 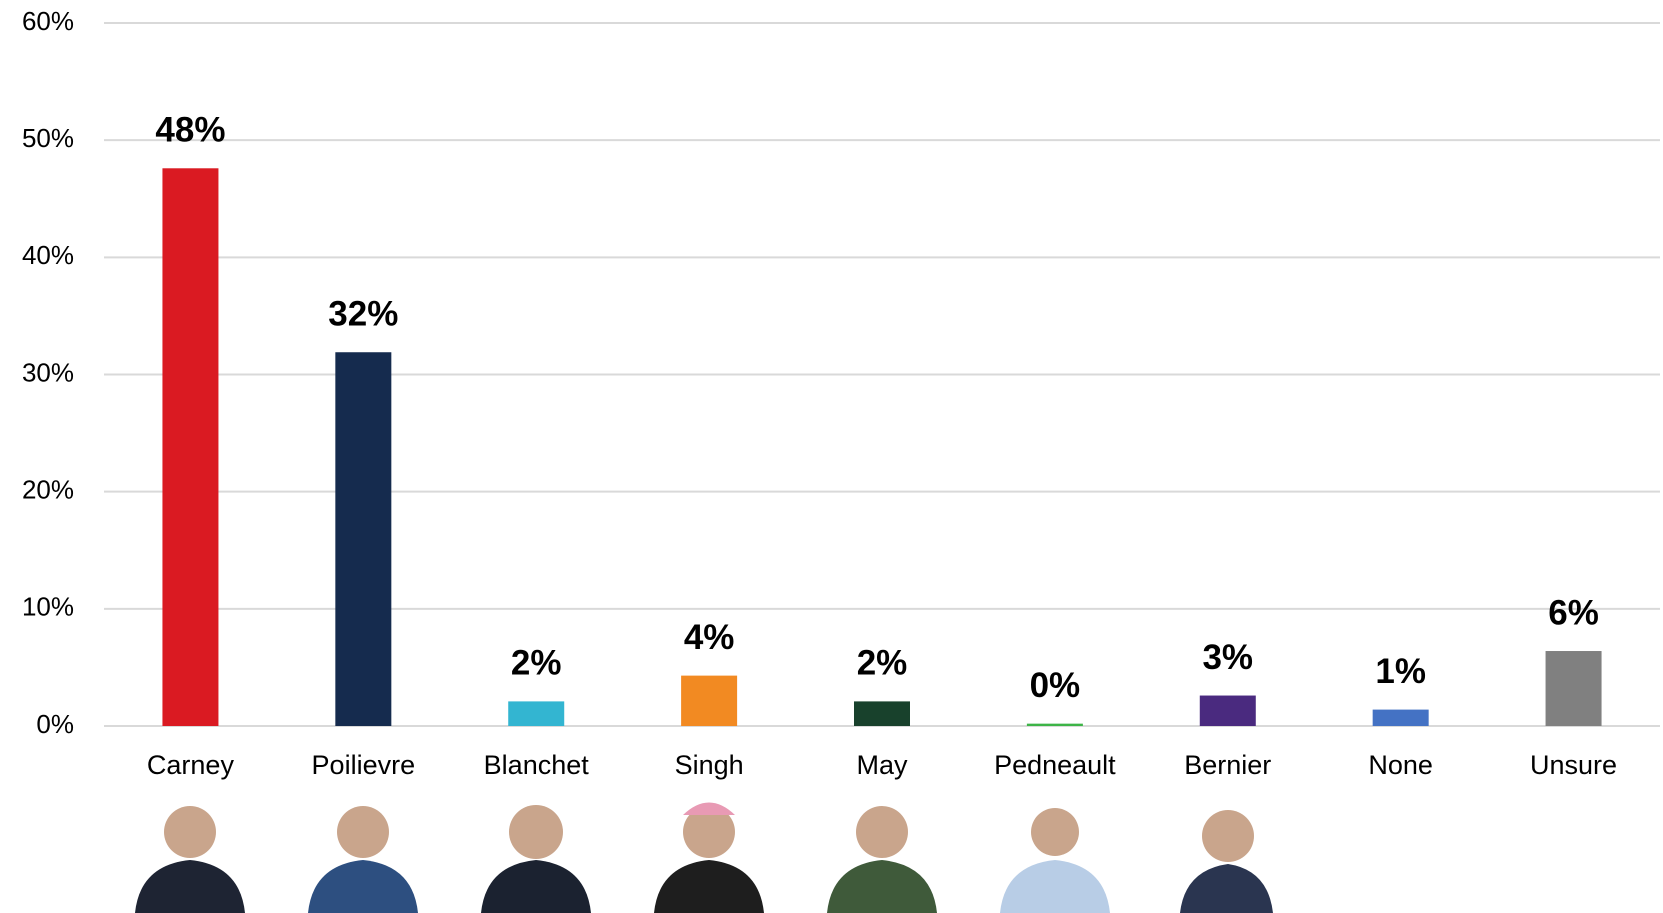 I want to click on y-tick-label: 60%, so click(x=48, y=21).